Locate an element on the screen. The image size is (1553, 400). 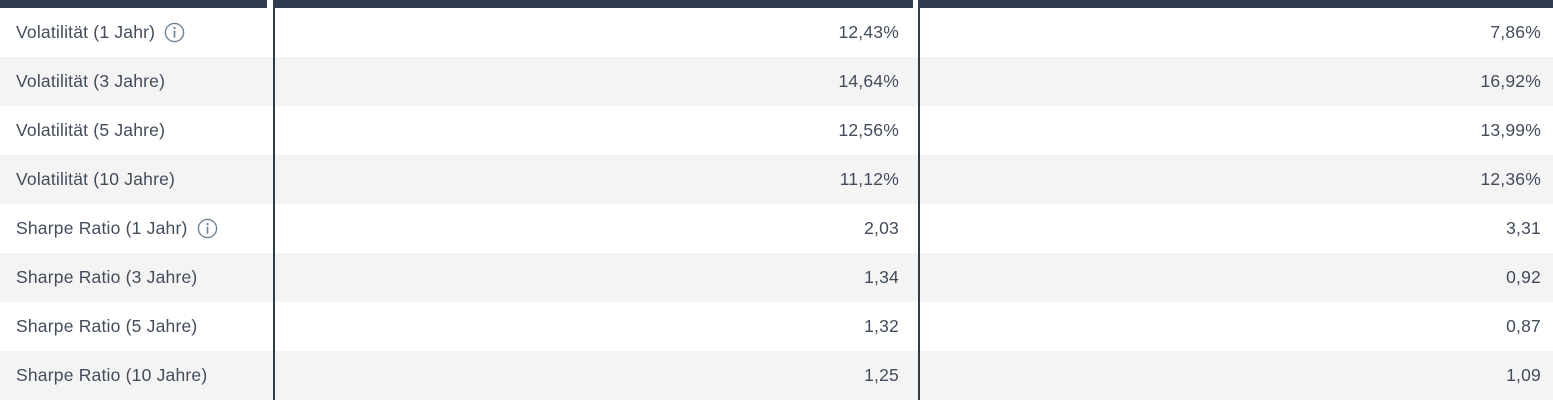
fund-a-value: 14,64% is located at coordinates (868, 81).